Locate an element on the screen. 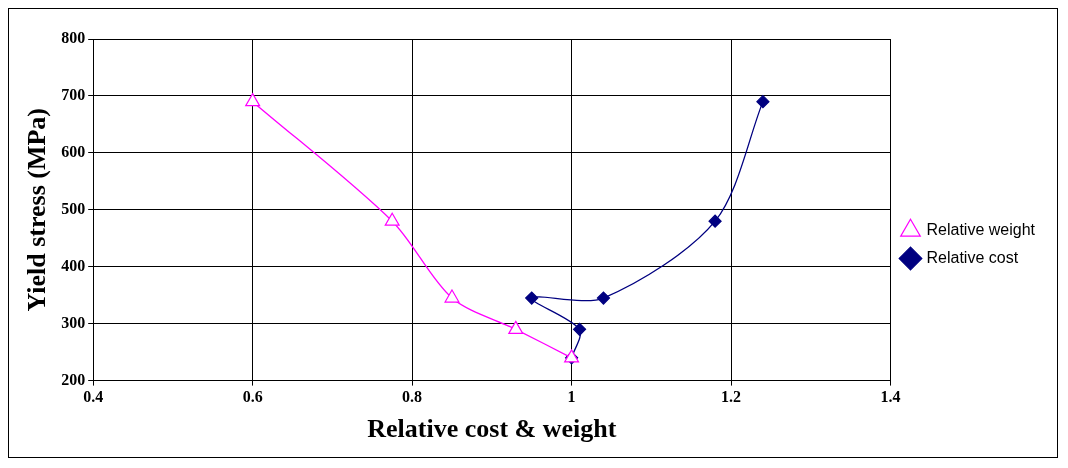 The image size is (1068, 468). y-tick-label: 800 is located at coordinates (73, 38).